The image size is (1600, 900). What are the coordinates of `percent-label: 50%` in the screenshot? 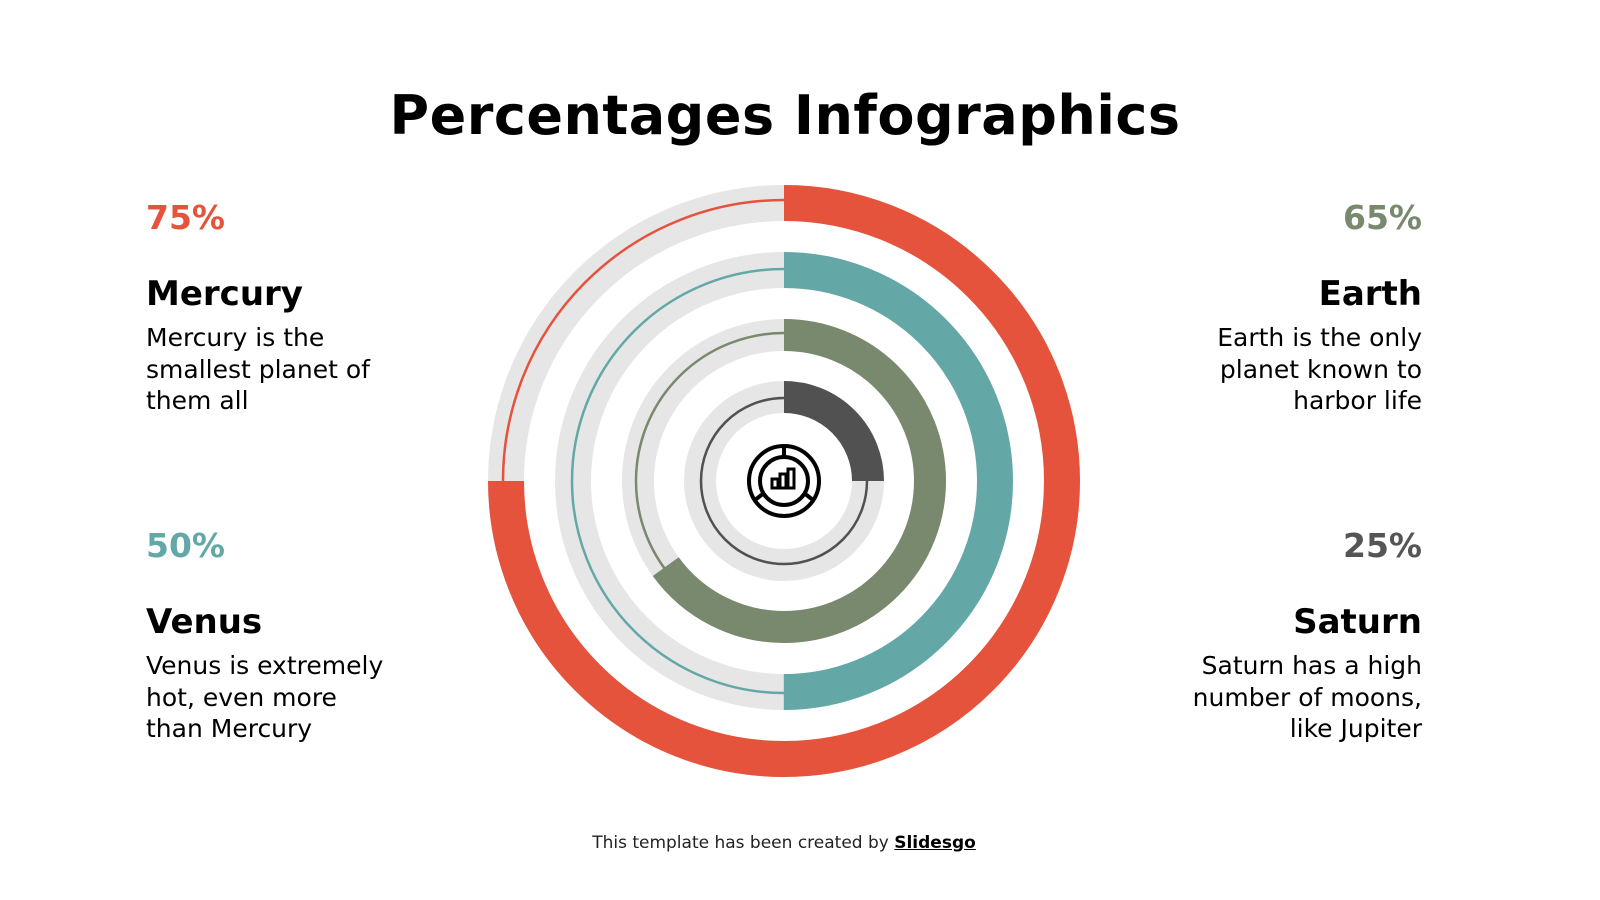 It's located at (185, 545).